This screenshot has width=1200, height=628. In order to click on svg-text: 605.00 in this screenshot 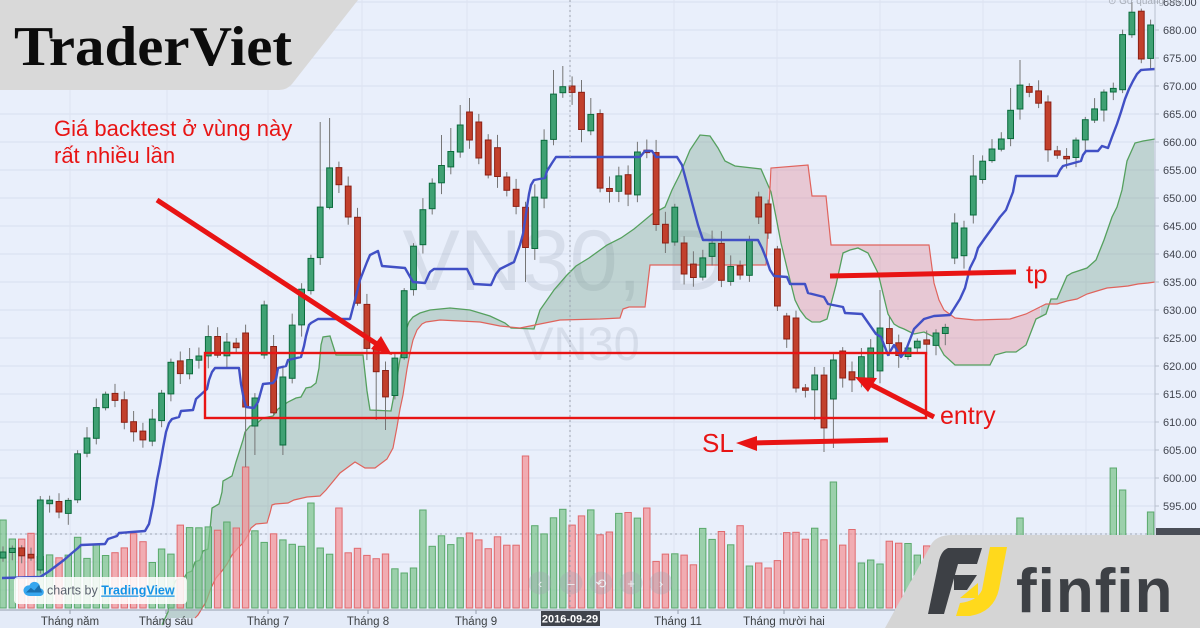, I will do `click(1180, 451)`.